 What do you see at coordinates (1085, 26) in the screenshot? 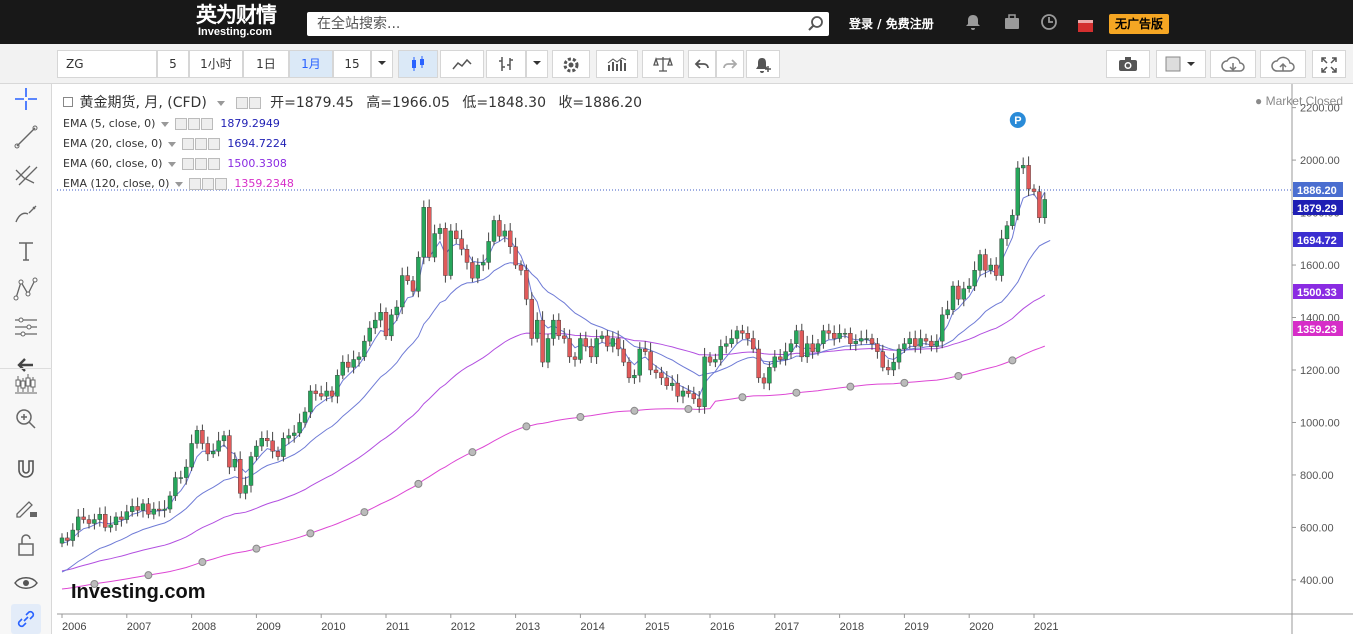
I see `china-flag-icon` at bounding box center [1085, 26].